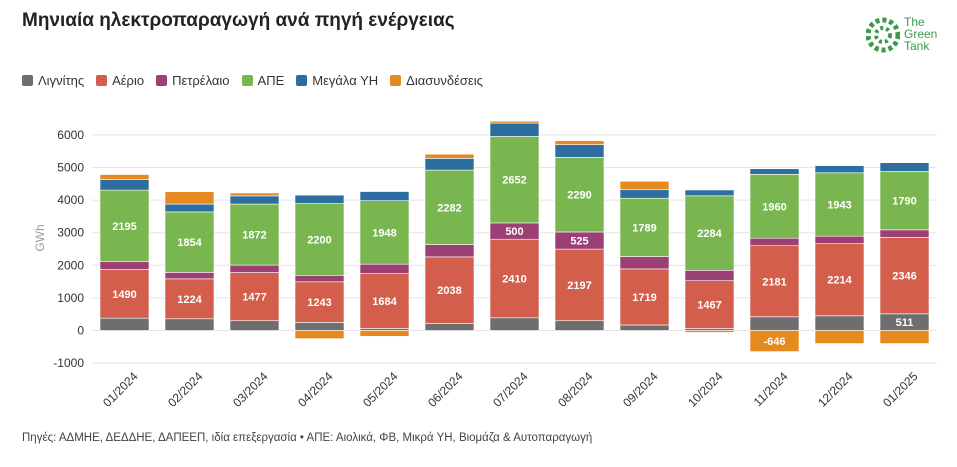  Describe the element at coordinates (70, 233) in the screenshot. I see `y-tick-label: 3000` at that location.